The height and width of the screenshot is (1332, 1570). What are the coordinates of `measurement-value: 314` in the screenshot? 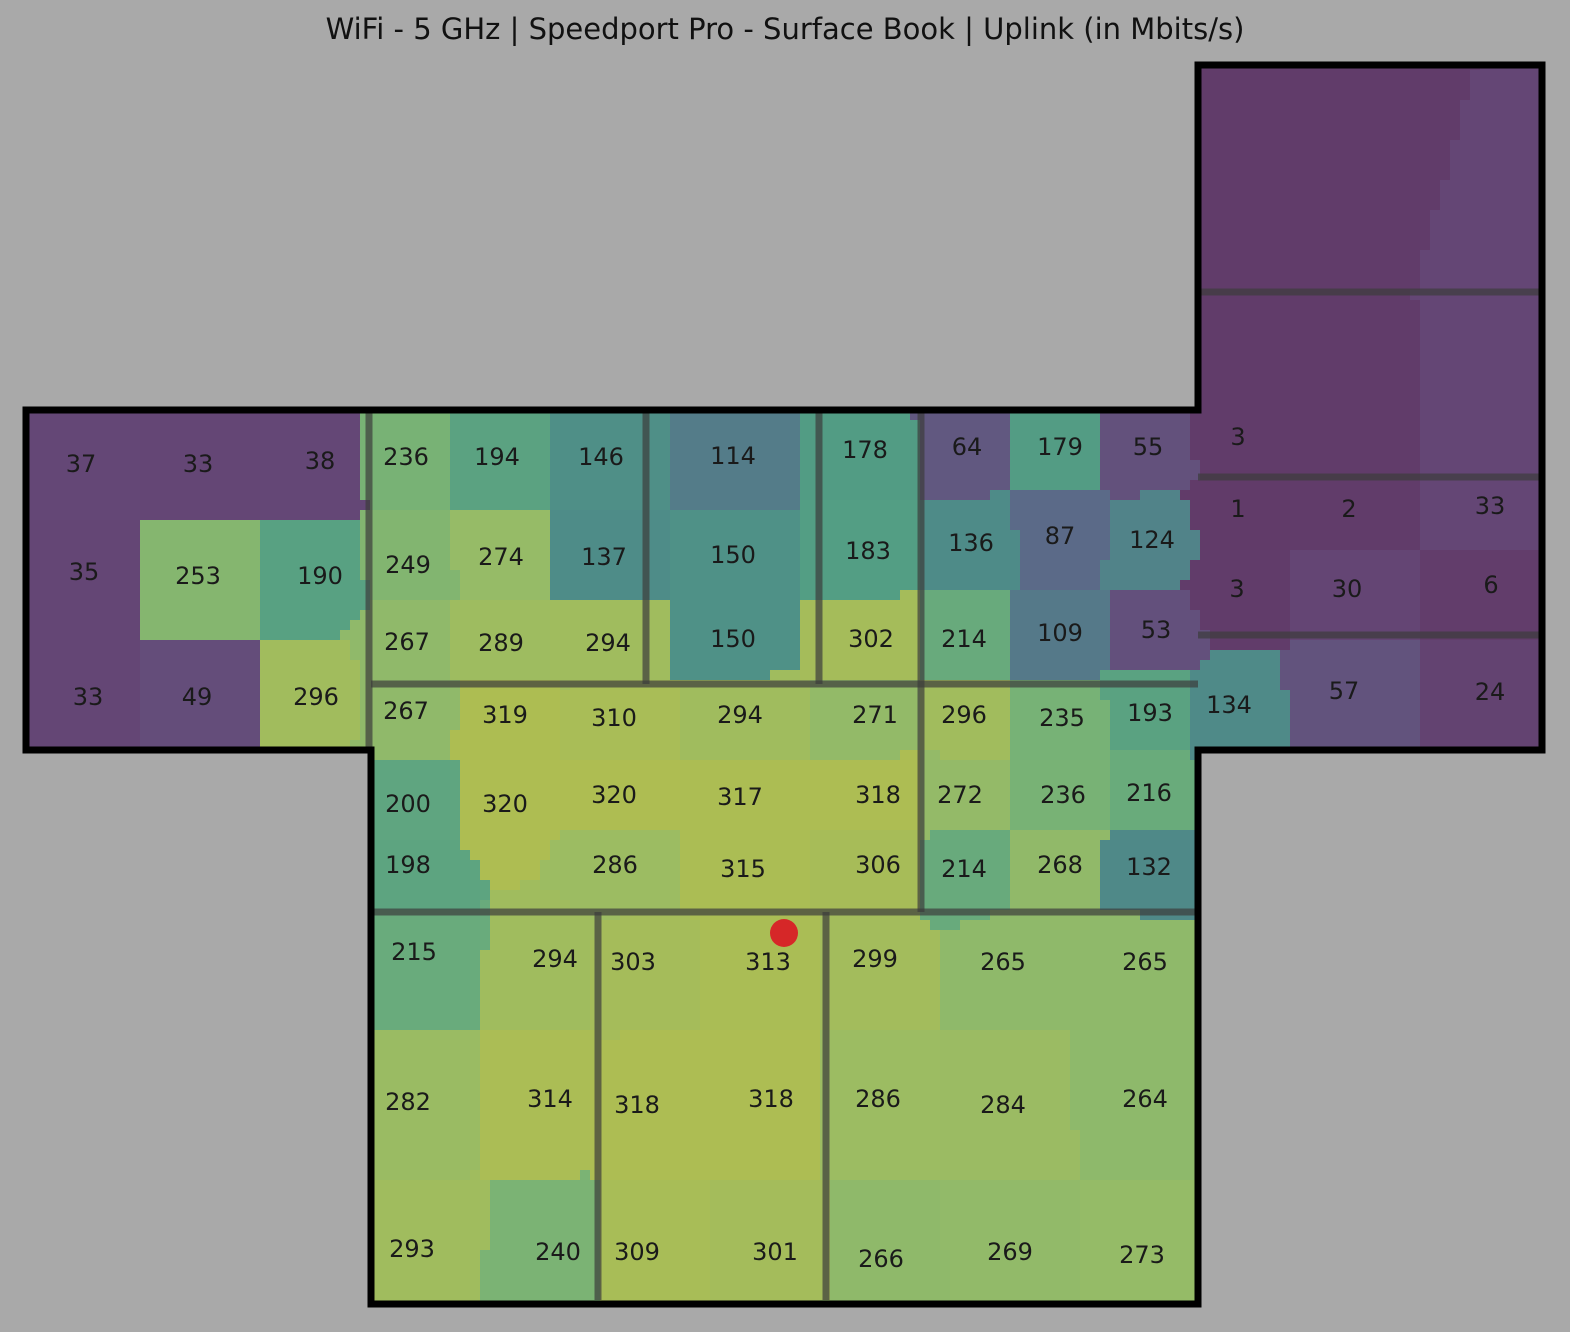 It's located at (550, 1099).